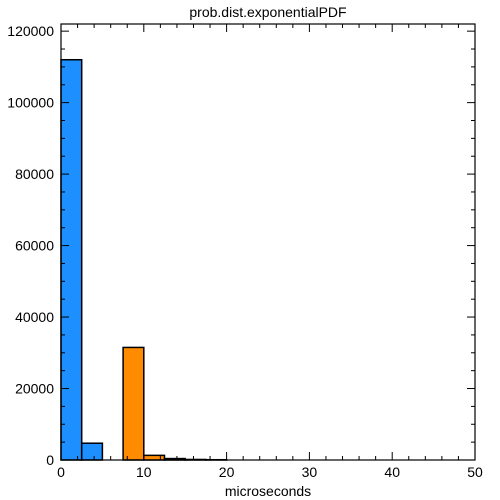  I want to click on x-tick-label: 50, so click(475, 472).